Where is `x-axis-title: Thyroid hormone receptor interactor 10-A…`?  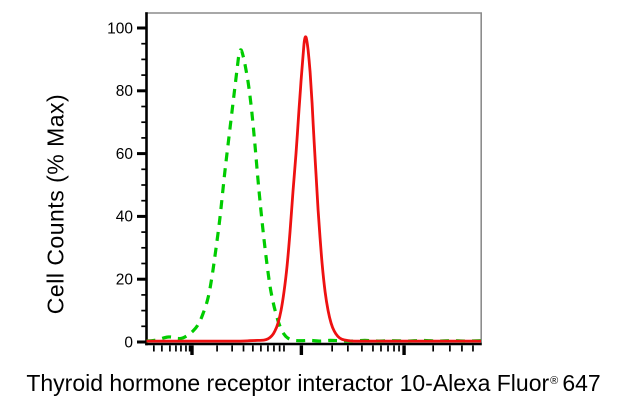
x-axis-title: Thyroid hormone receptor interactor 10-A… is located at coordinates (313, 383).